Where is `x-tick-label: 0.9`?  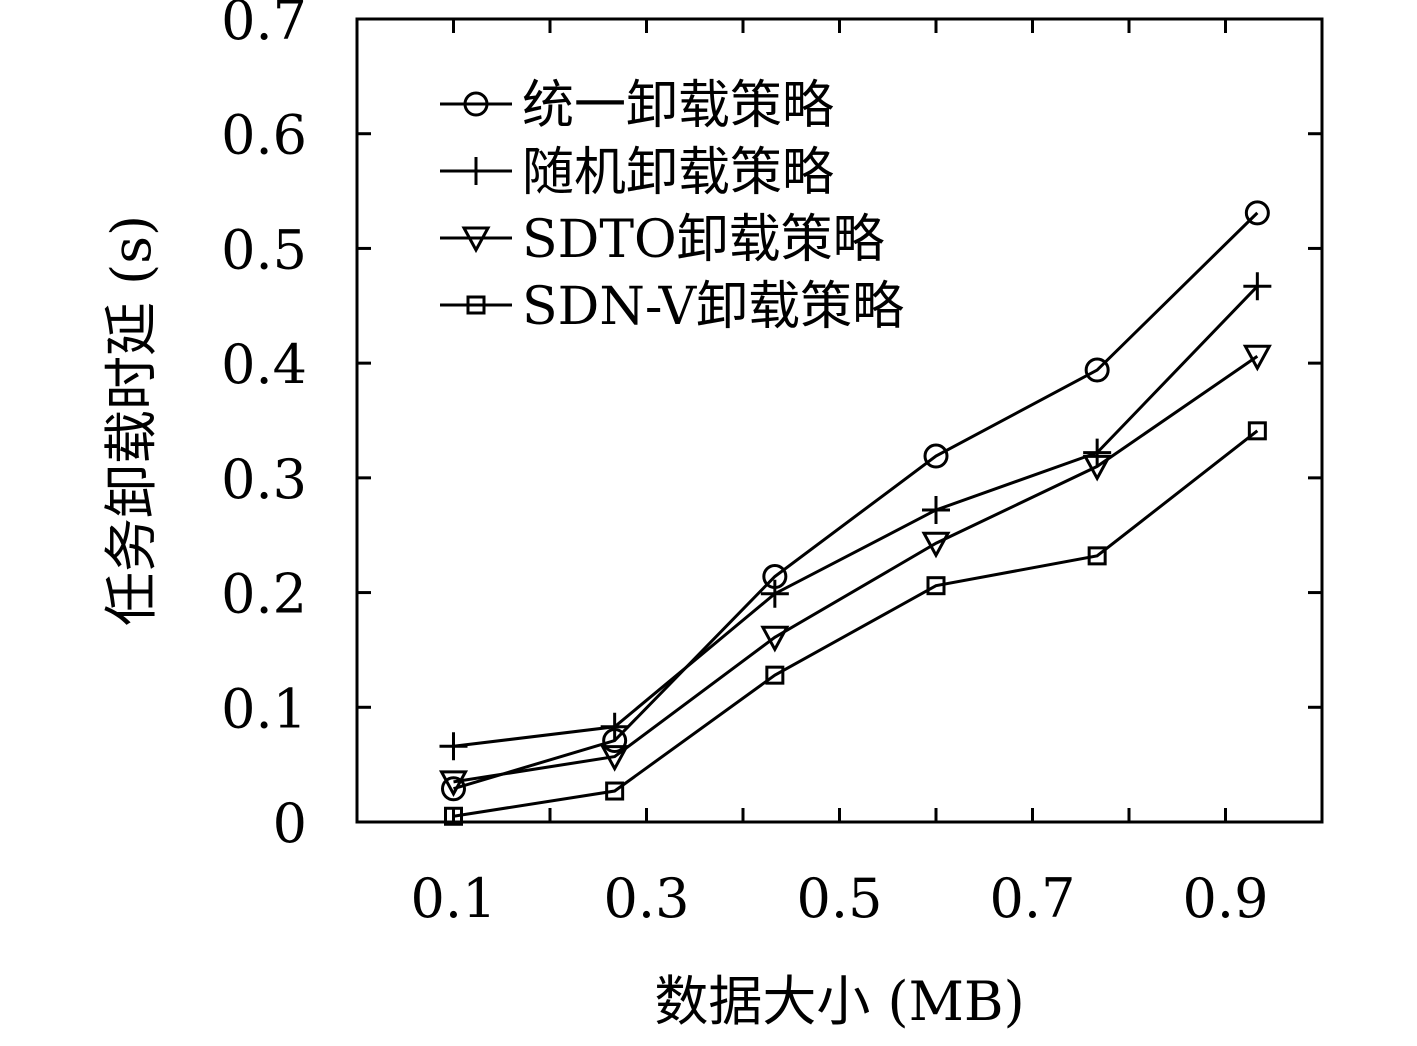 x-tick-label: 0.9 is located at coordinates (1226, 898).